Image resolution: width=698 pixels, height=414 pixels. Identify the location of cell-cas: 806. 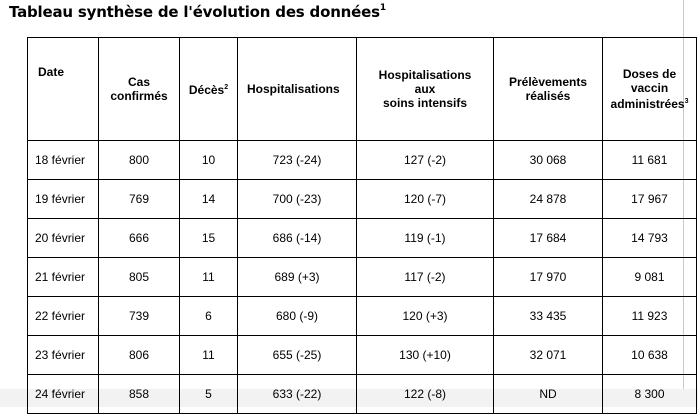
(139, 355).